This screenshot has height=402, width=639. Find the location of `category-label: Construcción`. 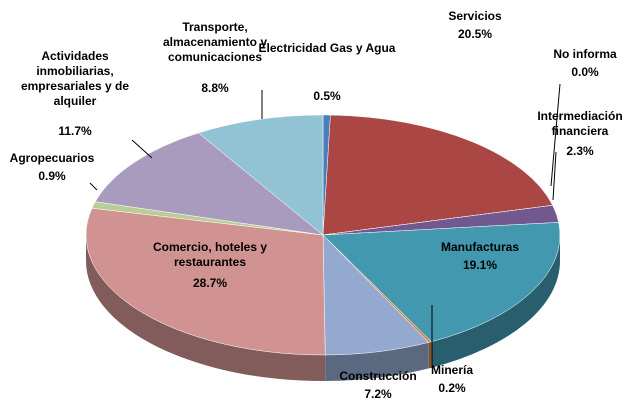

category-label: Construcción is located at coordinates (378, 376).